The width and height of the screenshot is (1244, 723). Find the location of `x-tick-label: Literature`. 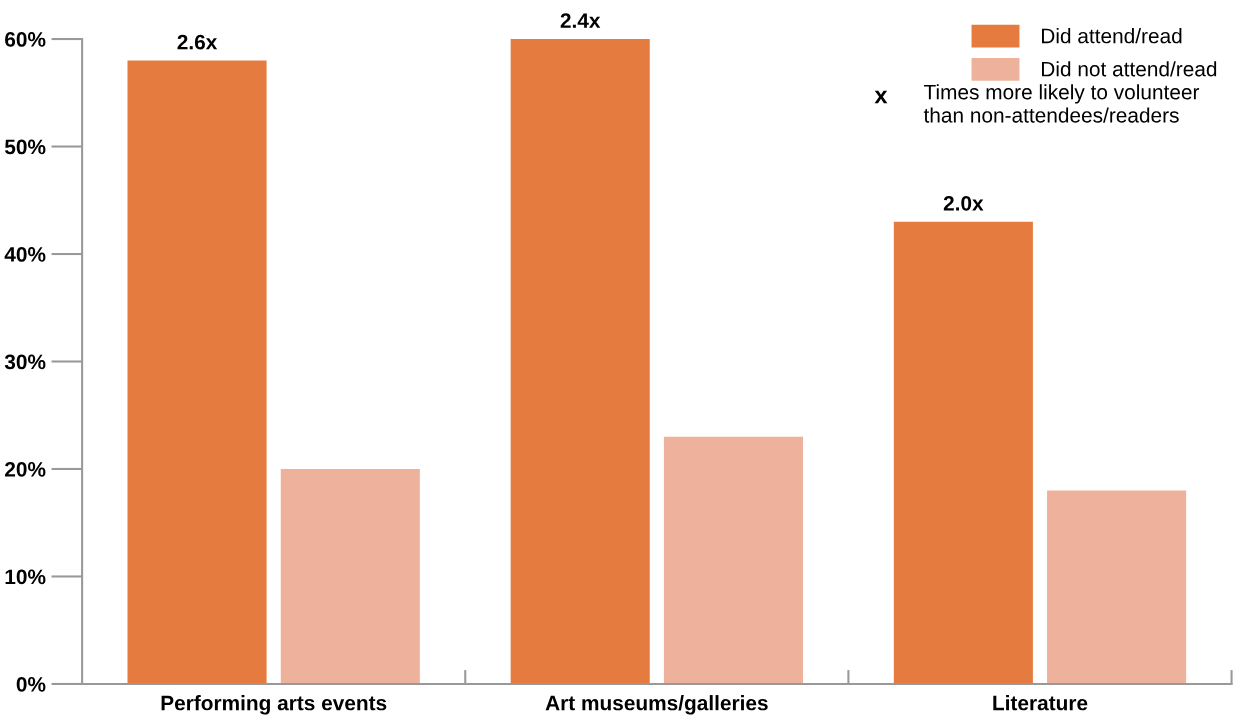

x-tick-label: Literature is located at coordinates (1040, 703).